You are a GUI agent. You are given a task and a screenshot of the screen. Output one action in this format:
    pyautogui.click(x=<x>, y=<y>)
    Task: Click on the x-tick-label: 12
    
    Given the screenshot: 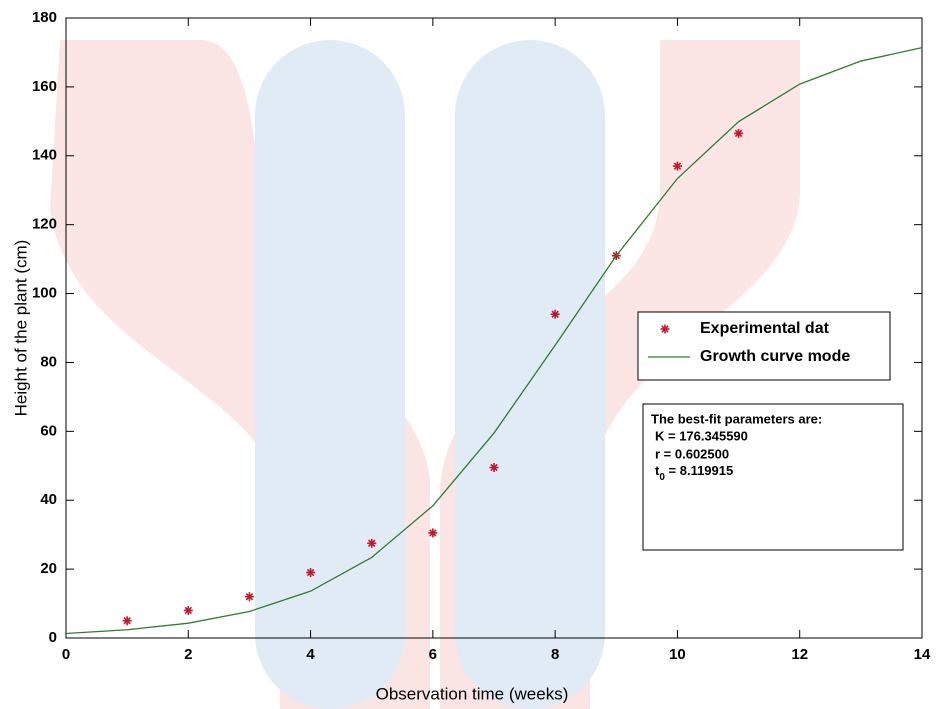 What is the action you would take?
    pyautogui.click(x=799, y=654)
    